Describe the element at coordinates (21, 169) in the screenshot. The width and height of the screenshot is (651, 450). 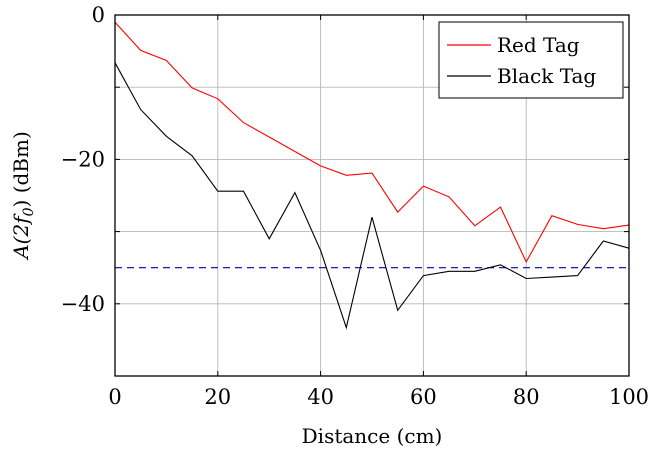
I see `y-axis-title-suffix: ) (dBm)` at that location.